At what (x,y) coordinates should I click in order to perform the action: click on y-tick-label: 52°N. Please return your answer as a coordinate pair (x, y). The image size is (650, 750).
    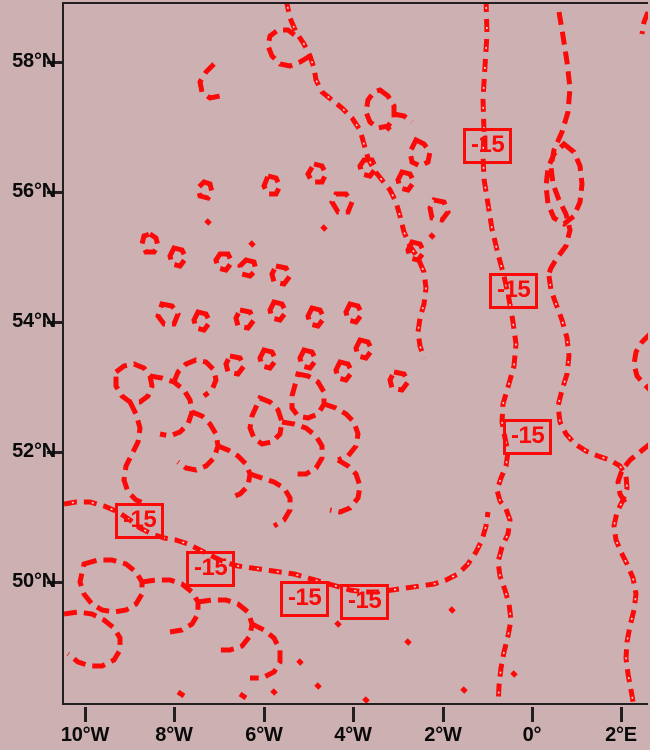
    Looking at the image, I should click on (34, 451).